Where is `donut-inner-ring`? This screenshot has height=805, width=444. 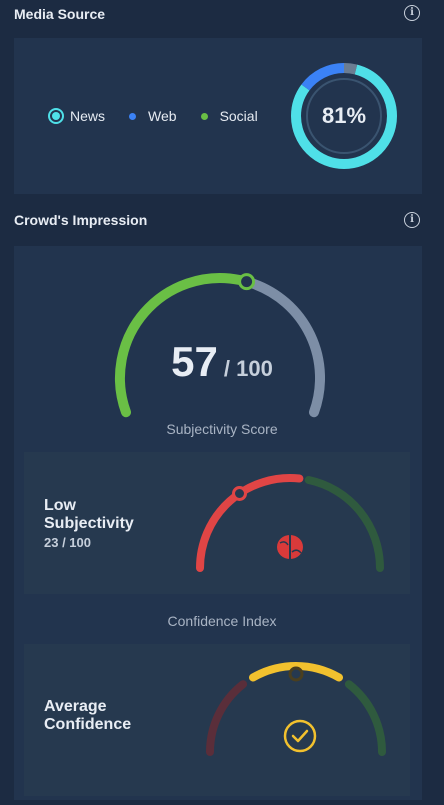
donut-inner-ring is located at coordinates (344, 116).